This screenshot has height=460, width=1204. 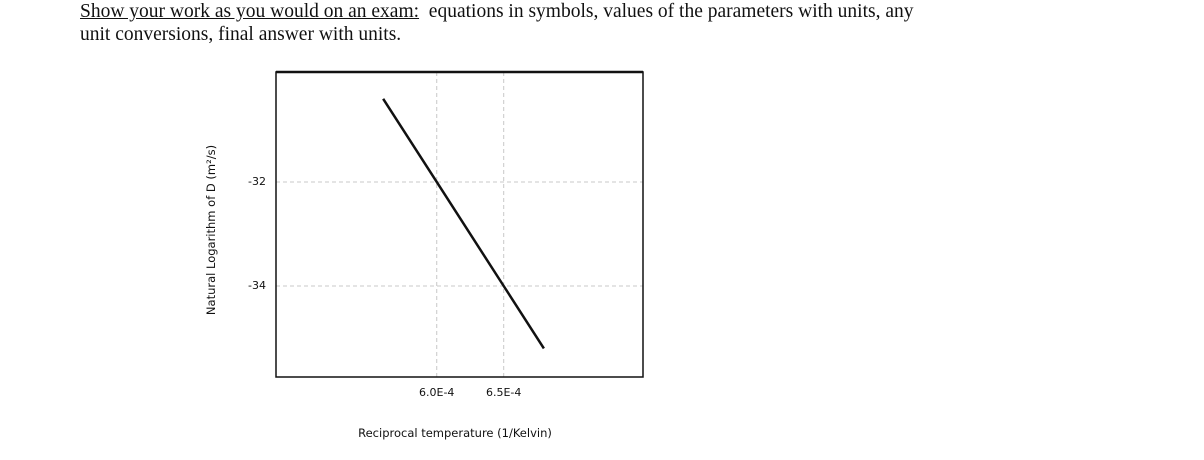 I want to click on y-axis-label: Natural Logarithm of D (m²/s), so click(x=211, y=230).